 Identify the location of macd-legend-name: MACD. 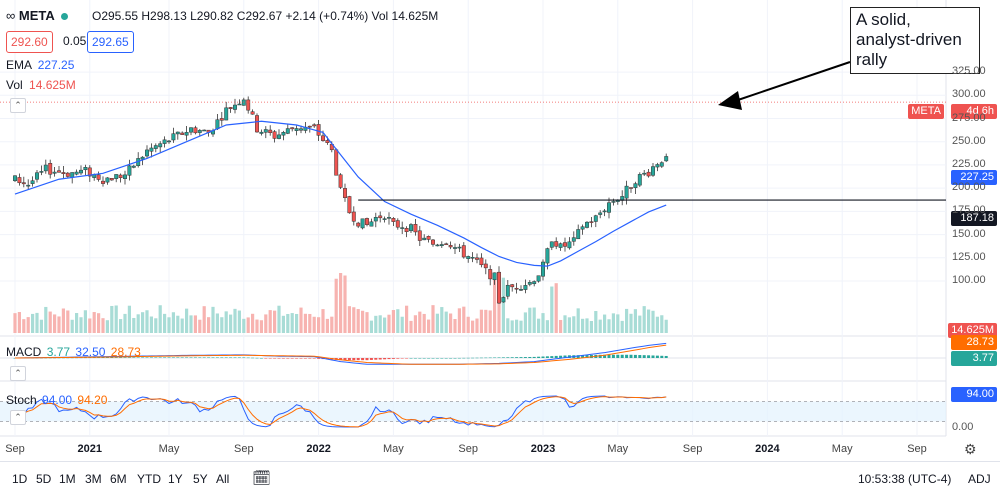
(24, 352).